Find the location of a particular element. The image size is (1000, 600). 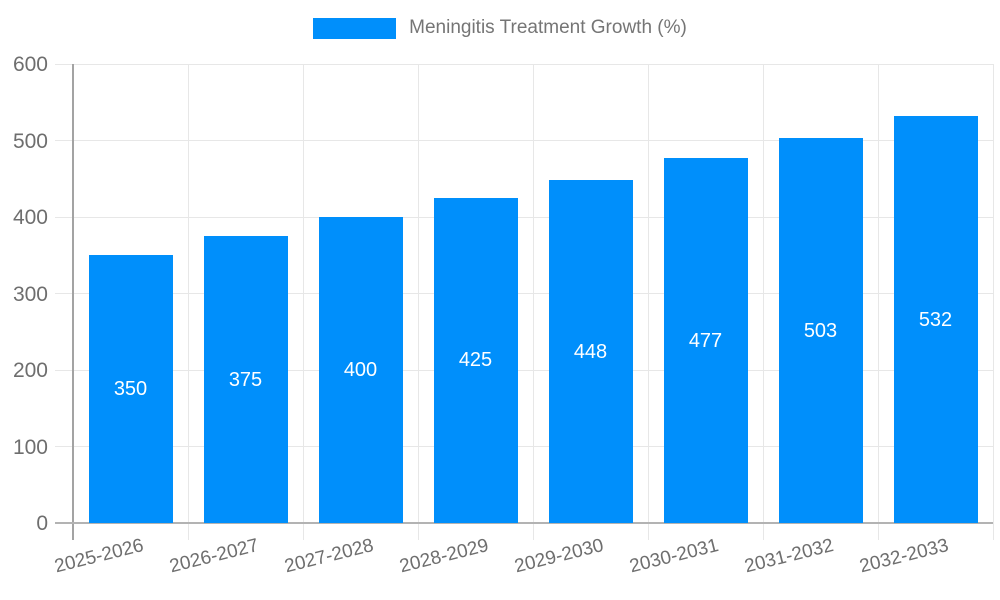

y-axis-tick-label: 500 is located at coordinates (30, 141).